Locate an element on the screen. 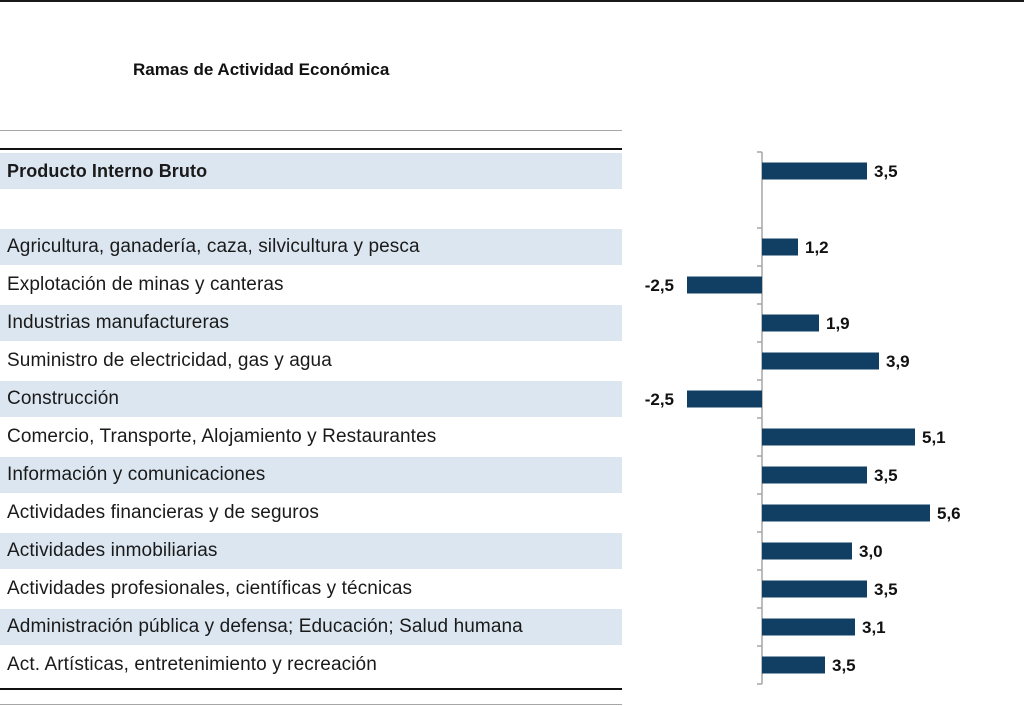 This screenshot has width=1024, height=706. table-row: Producto Interno Bruto is located at coordinates (311, 171).